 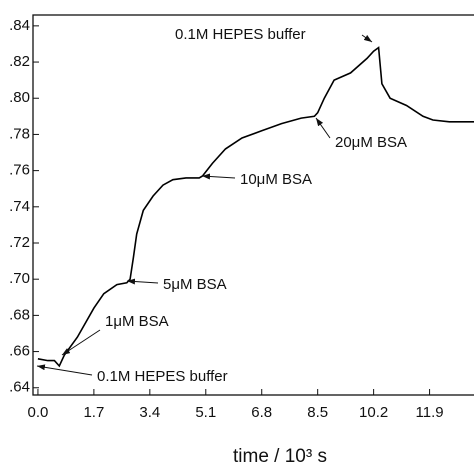 What do you see at coordinates (205, 412) in the screenshot?
I see `x-tick-label: 5.1` at bounding box center [205, 412].